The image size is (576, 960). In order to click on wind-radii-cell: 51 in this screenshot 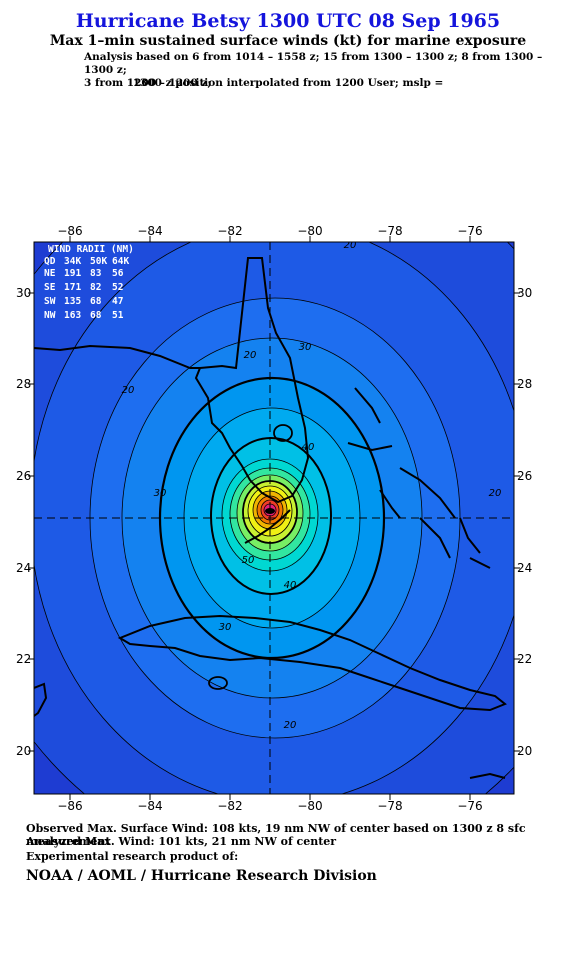, I will do `click(118, 315)`.